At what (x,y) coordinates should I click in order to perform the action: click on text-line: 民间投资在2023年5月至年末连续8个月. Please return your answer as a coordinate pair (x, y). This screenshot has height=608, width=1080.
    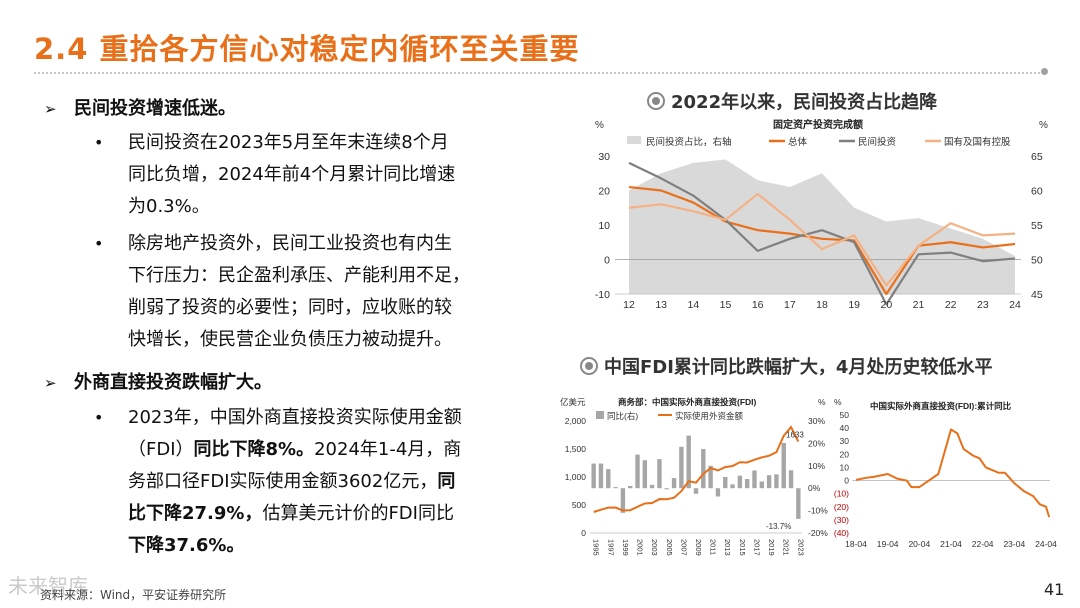
    Looking at the image, I should click on (288, 142).